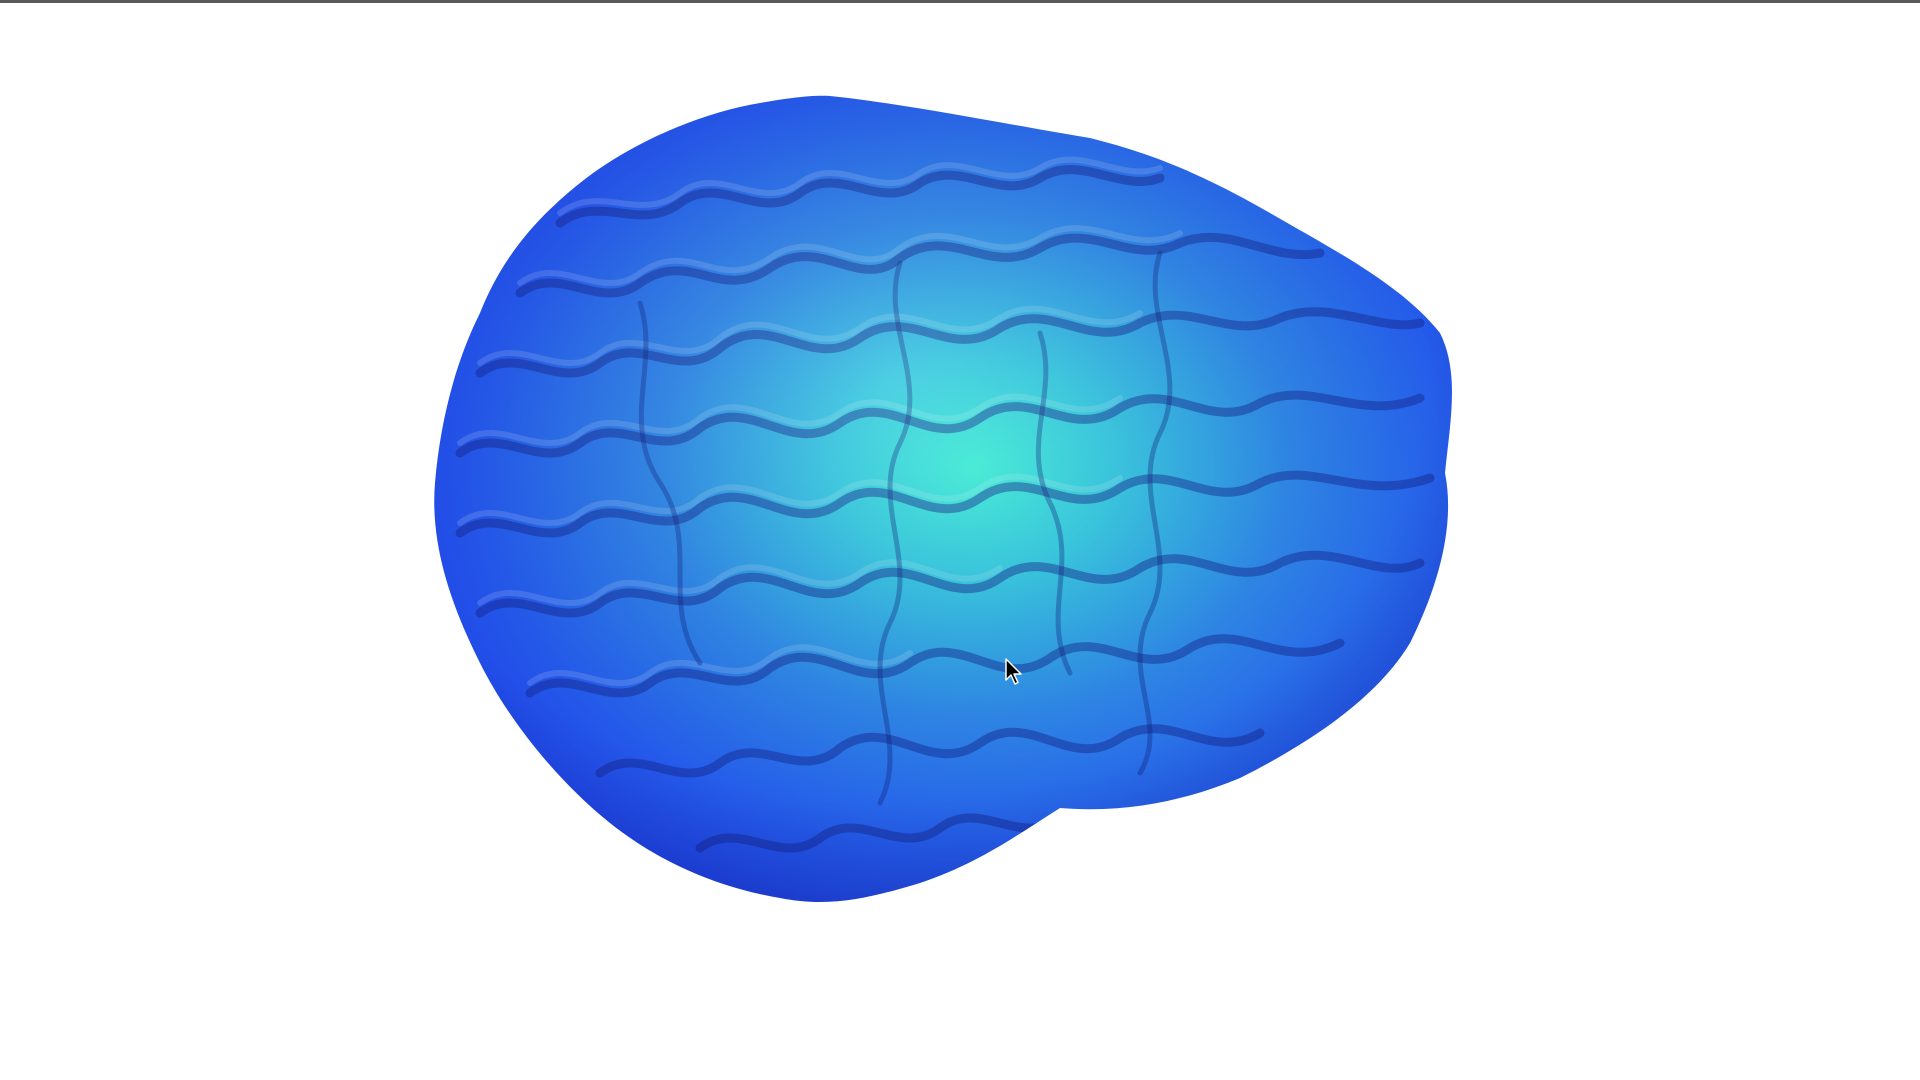 The width and height of the screenshot is (1920, 1080). Describe the element at coordinates (1015, 672) in the screenshot. I see `arrow-cursor-icon` at that location.